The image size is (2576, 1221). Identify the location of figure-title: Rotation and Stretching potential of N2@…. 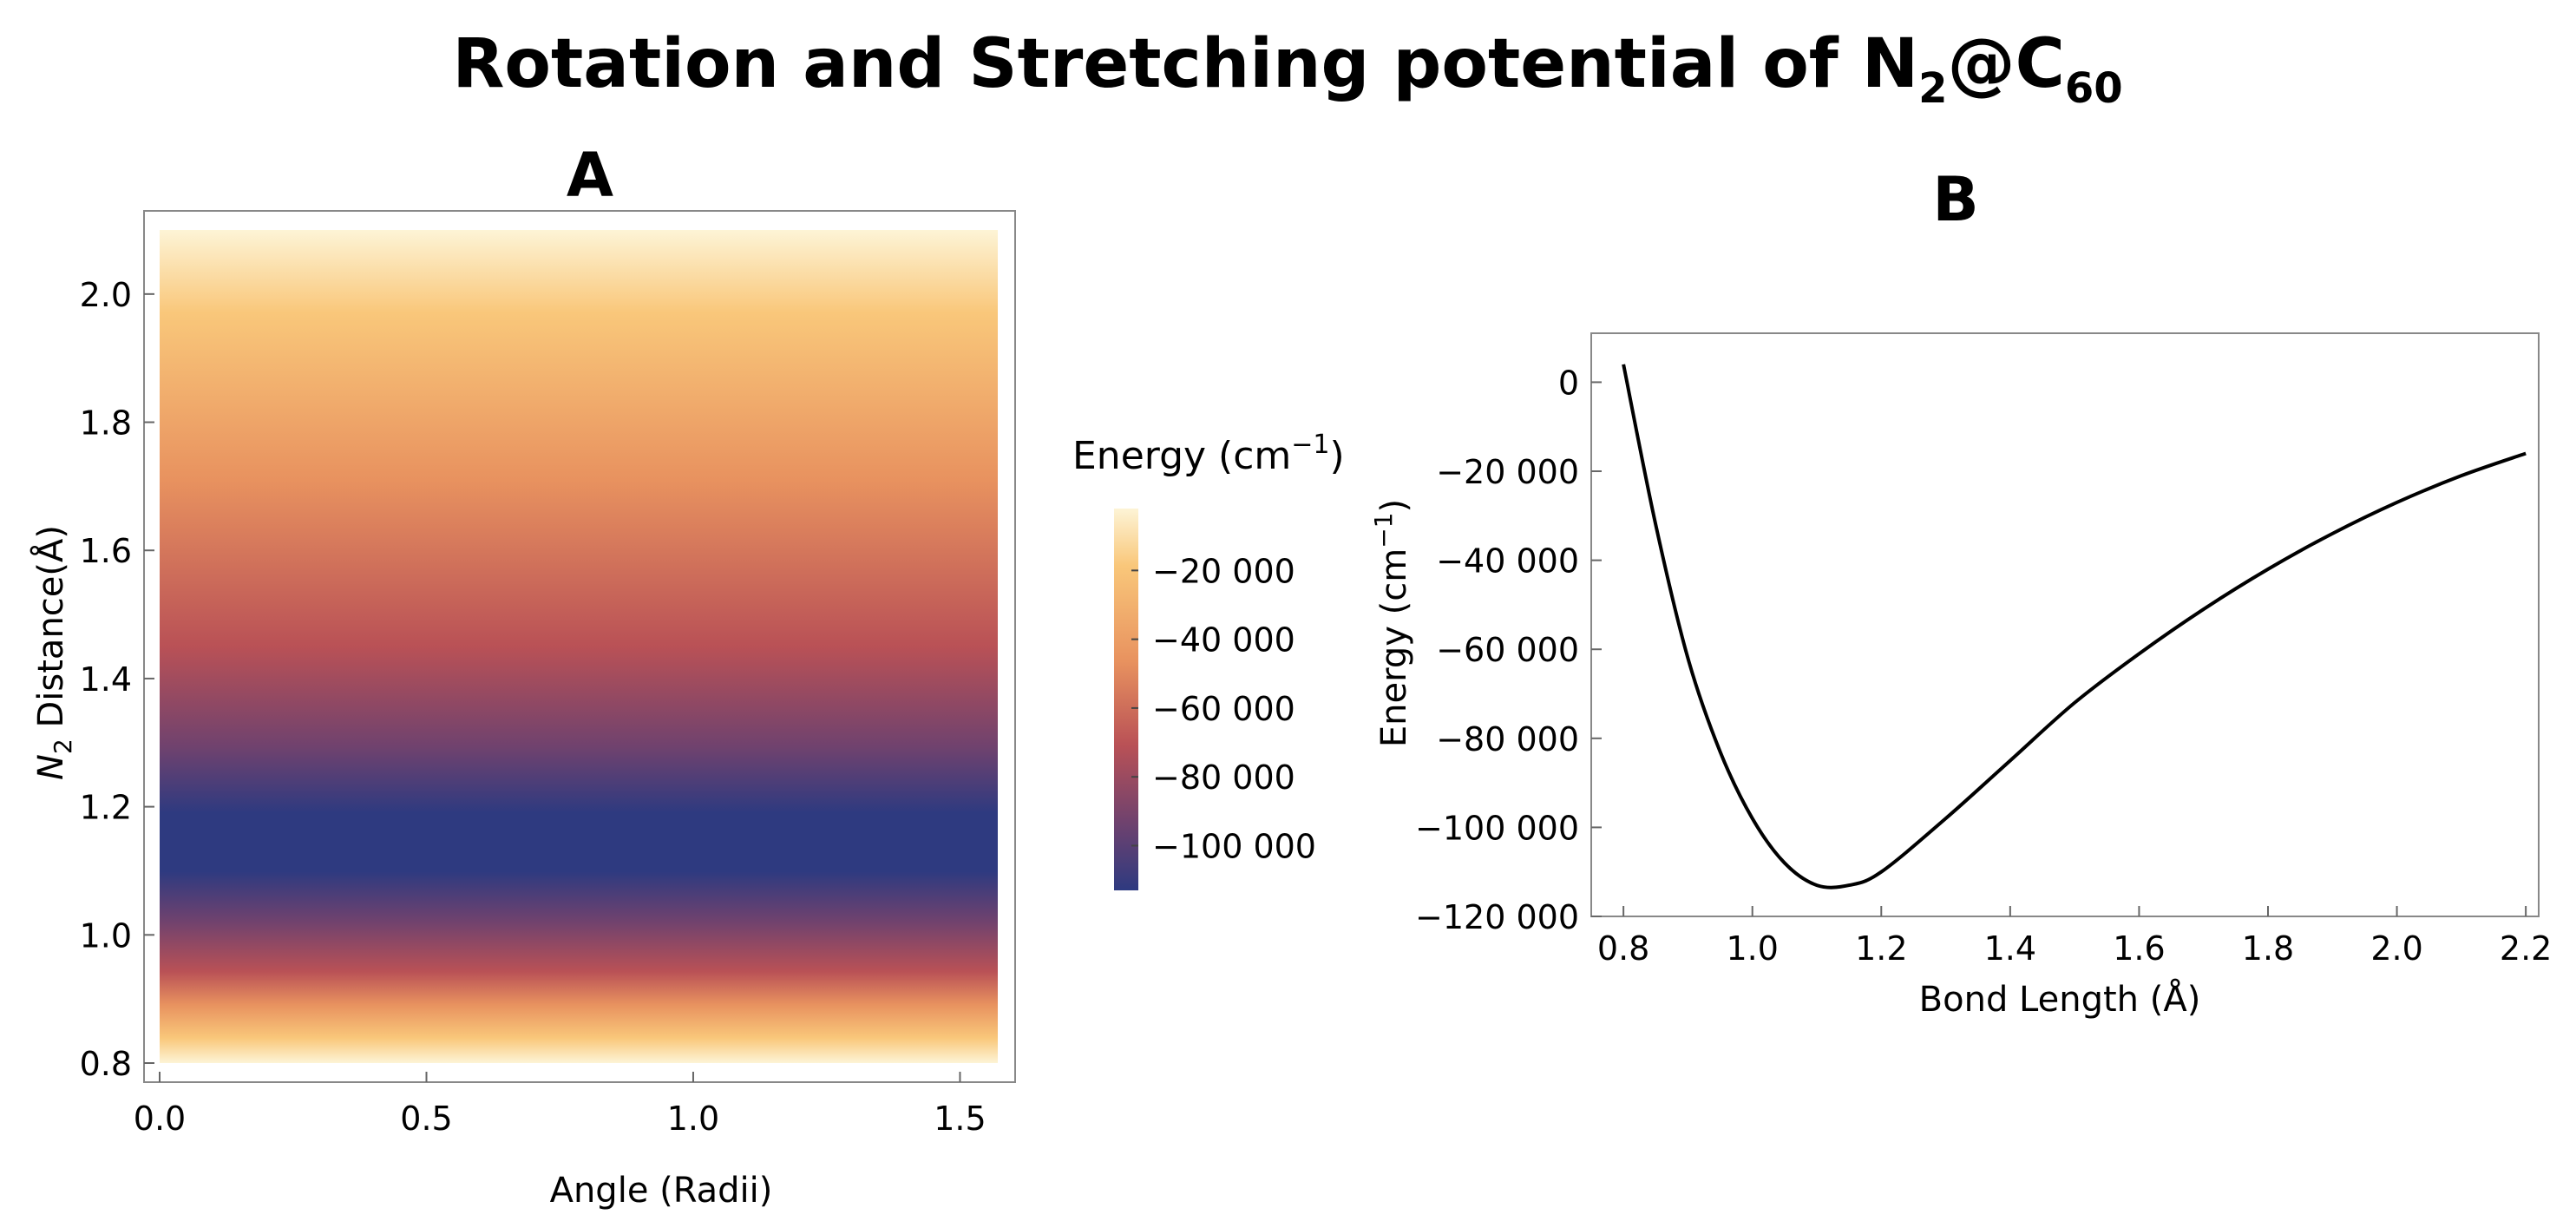
(1287, 69).